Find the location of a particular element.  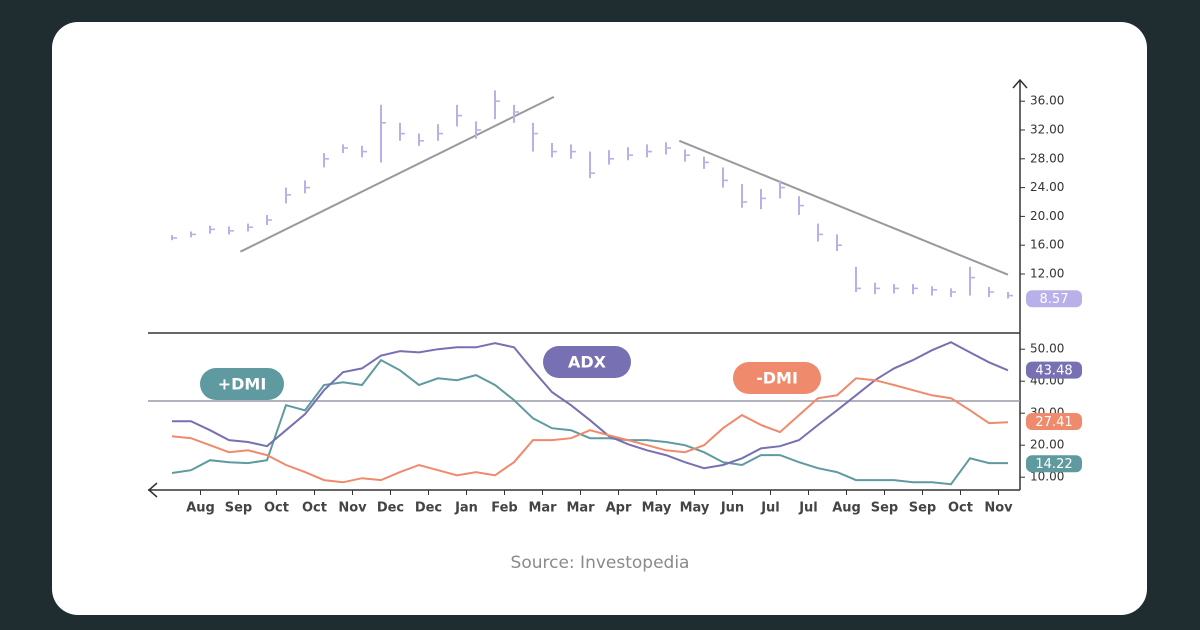

x-tick-label: Jun is located at coordinates (732, 508).